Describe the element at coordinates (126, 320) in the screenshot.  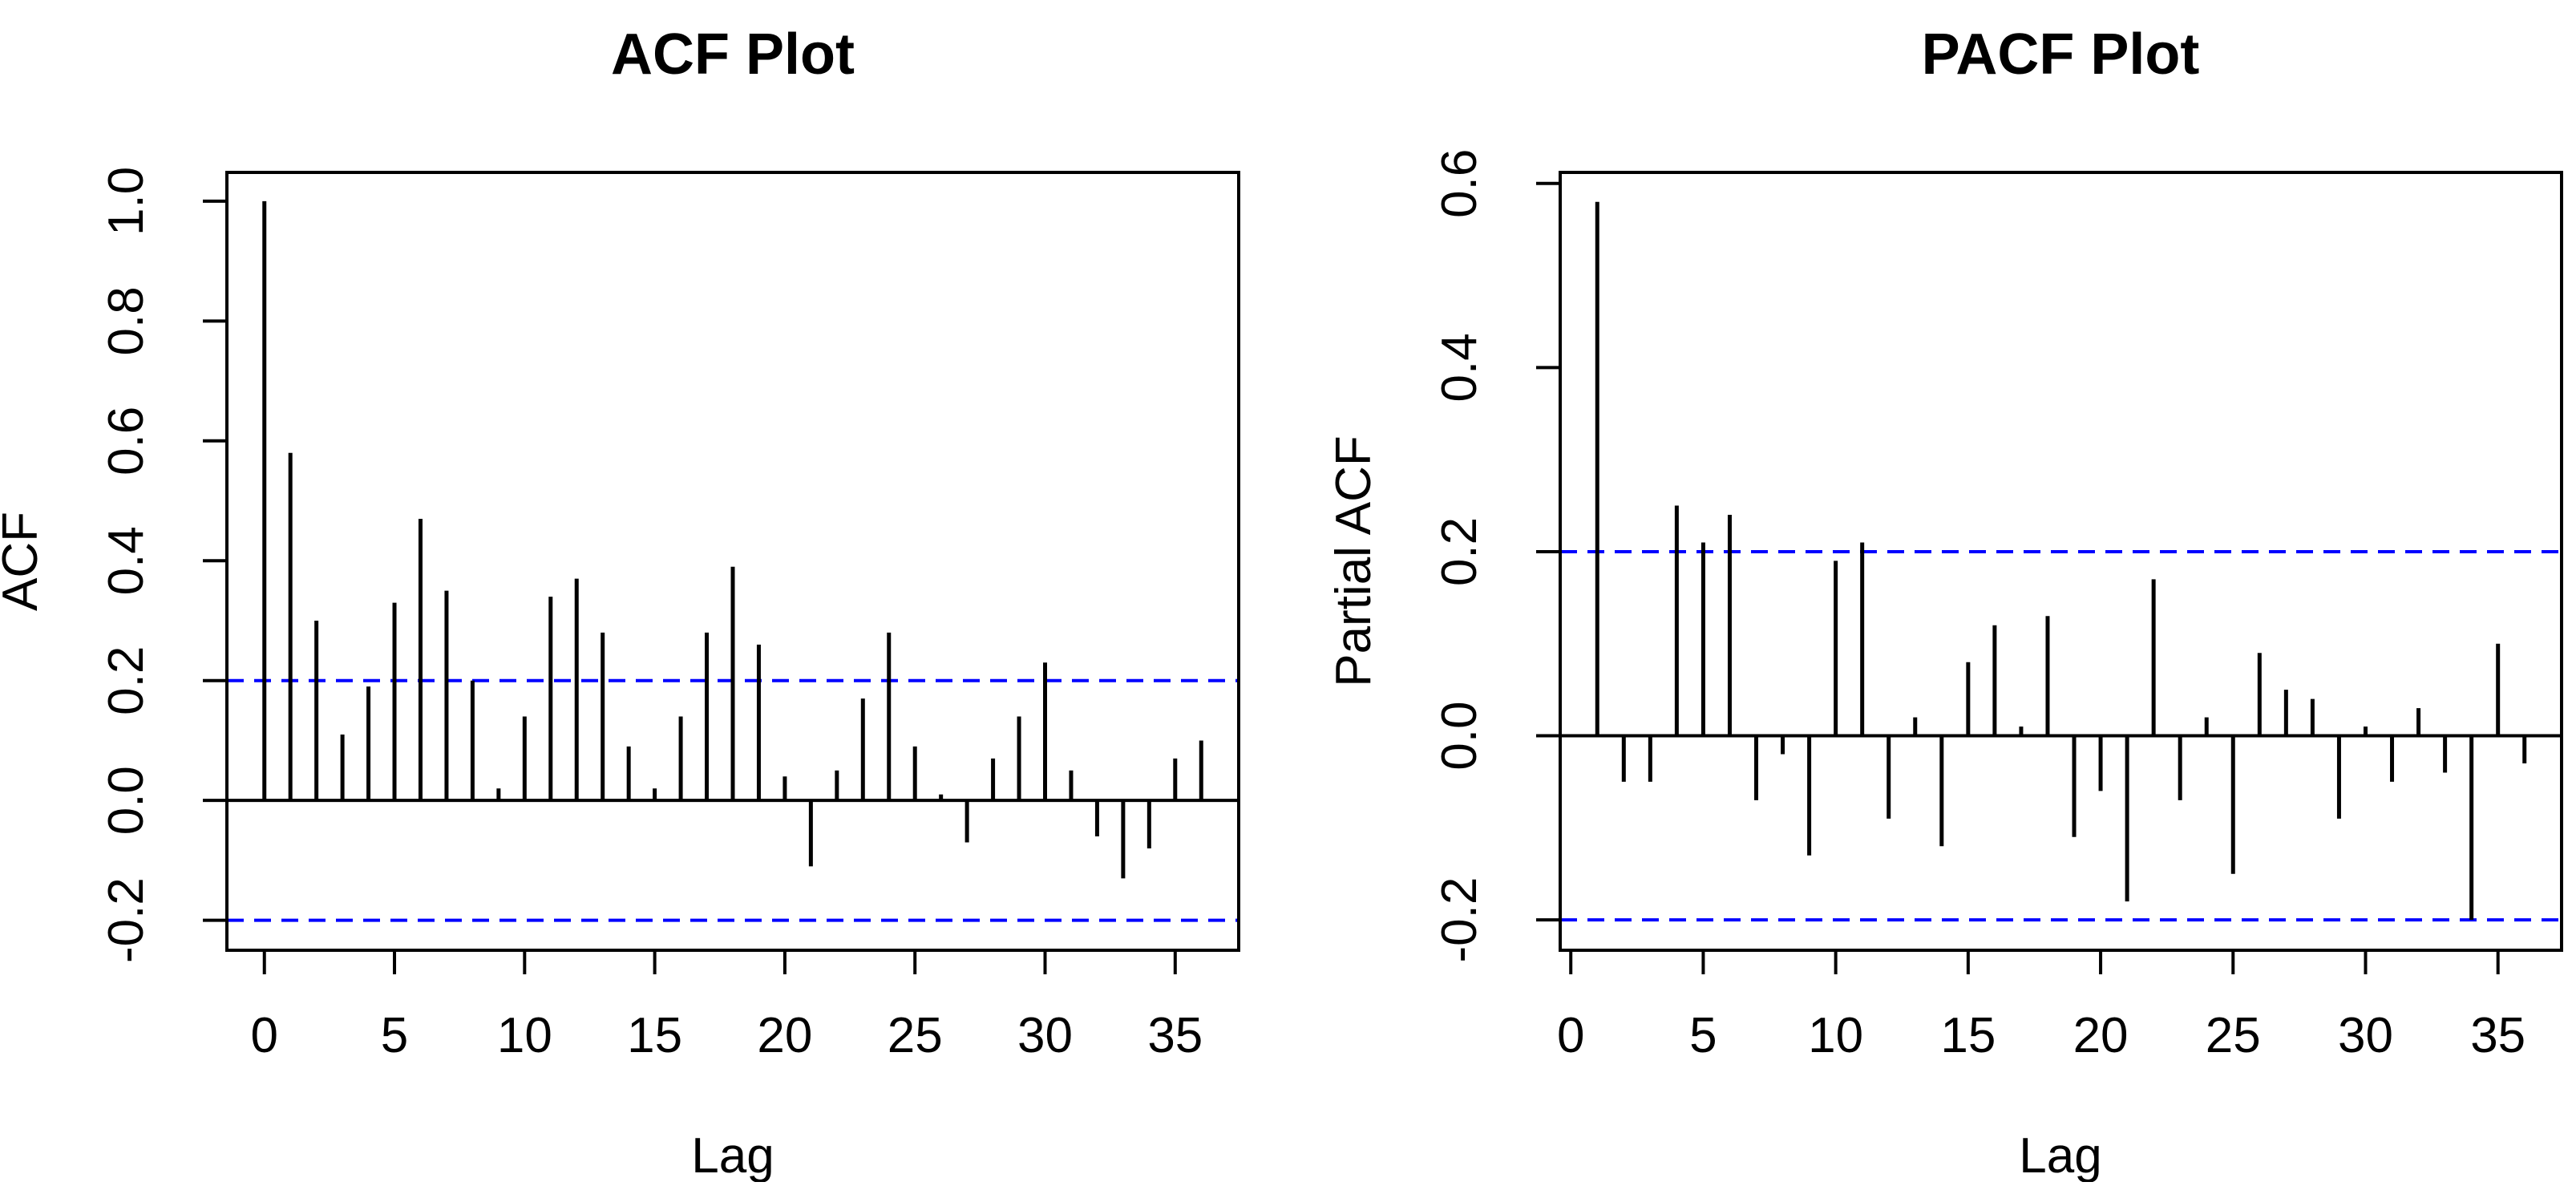
I see `y-tick-label: 0.8` at that location.